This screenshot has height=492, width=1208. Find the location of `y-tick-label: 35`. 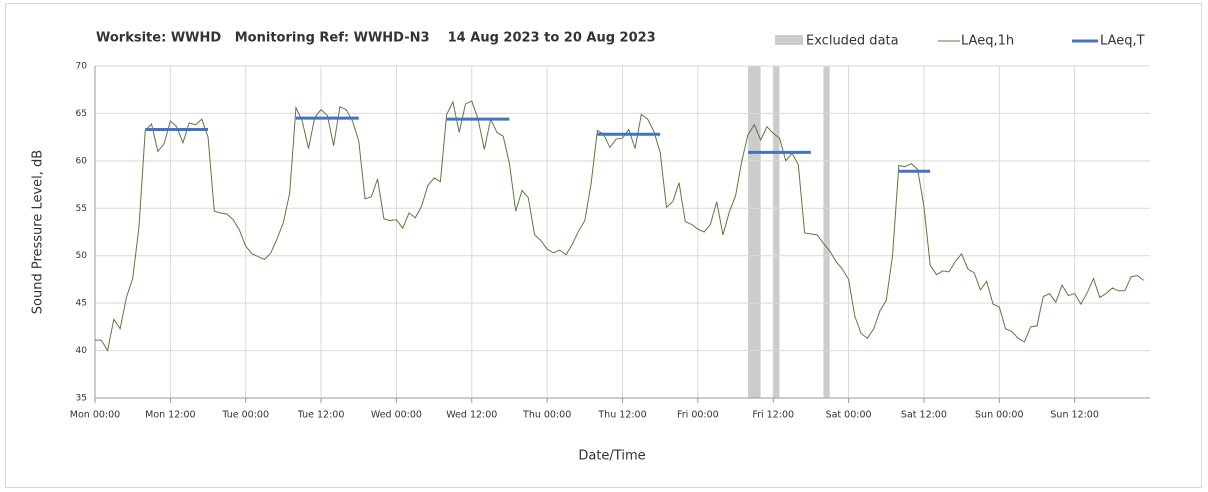

y-tick-label: 35 is located at coordinates (81, 399).